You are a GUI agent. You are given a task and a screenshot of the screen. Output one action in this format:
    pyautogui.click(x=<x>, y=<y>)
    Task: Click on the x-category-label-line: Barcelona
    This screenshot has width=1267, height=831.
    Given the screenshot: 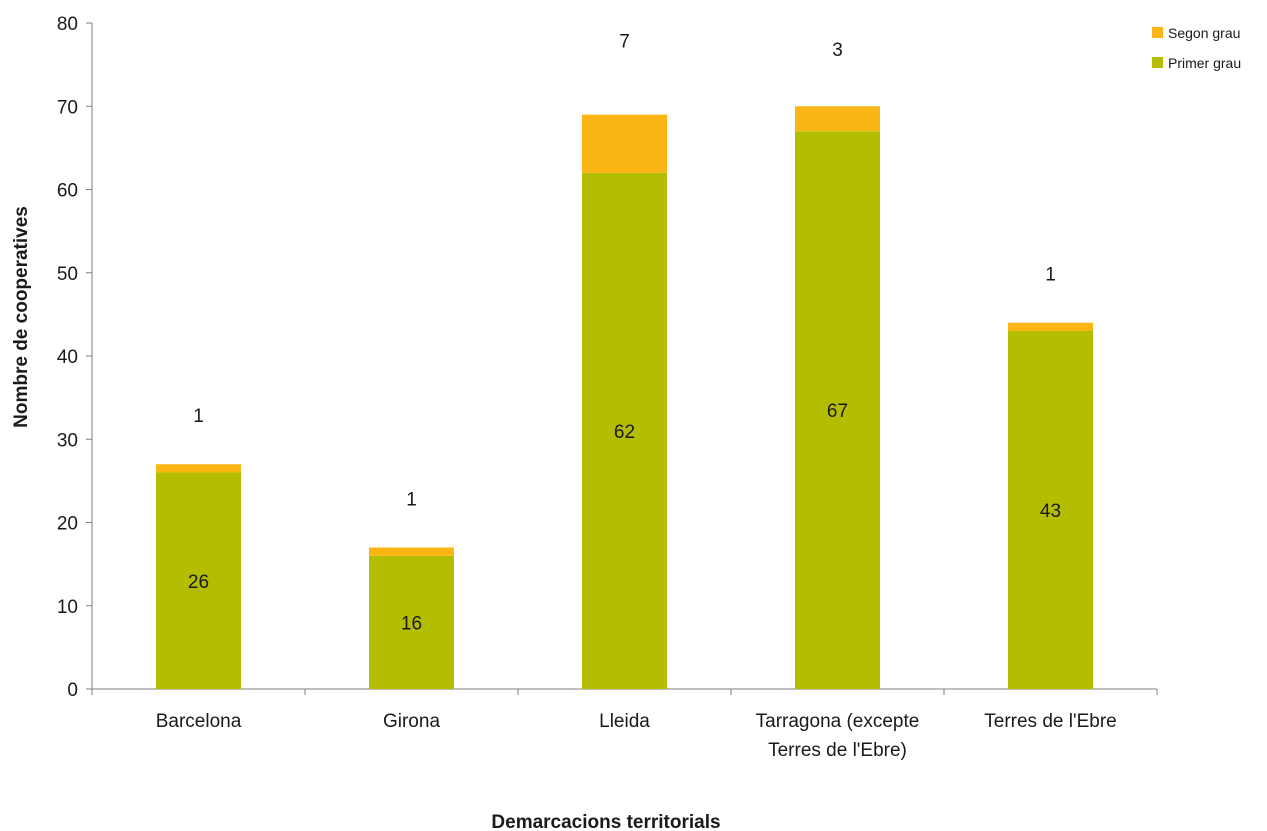 What is the action you would take?
    pyautogui.click(x=199, y=721)
    